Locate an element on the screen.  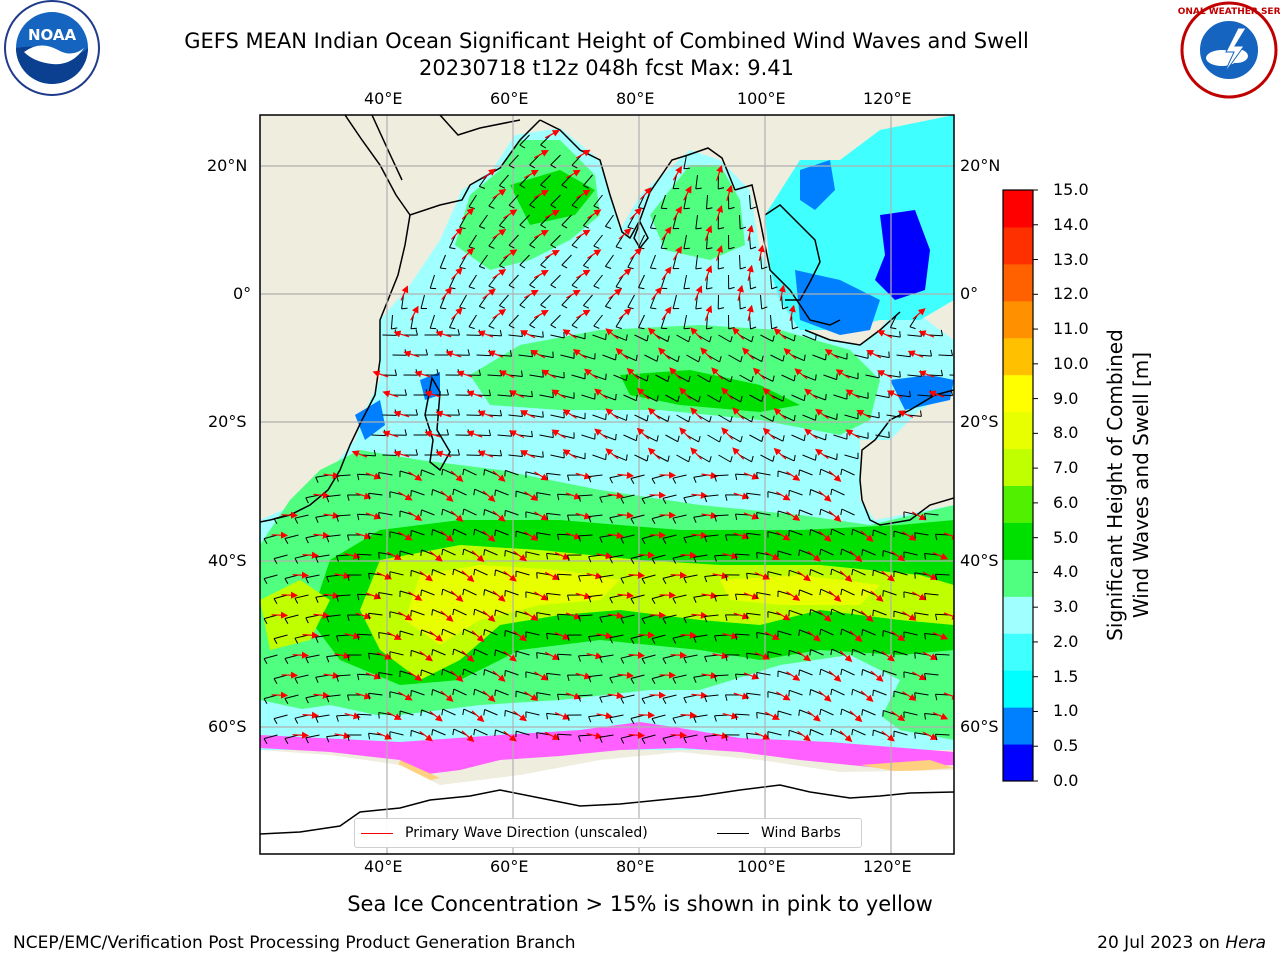
lon-tick-top: 40°E is located at coordinates (383, 98).